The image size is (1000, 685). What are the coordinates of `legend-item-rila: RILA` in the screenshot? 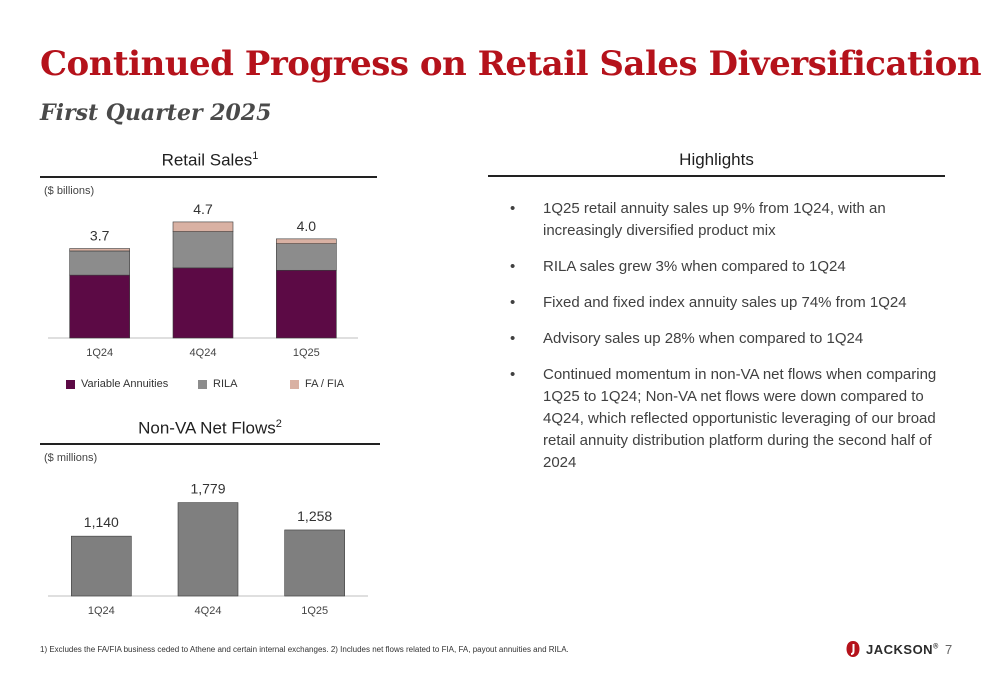 It's located at (217, 384).